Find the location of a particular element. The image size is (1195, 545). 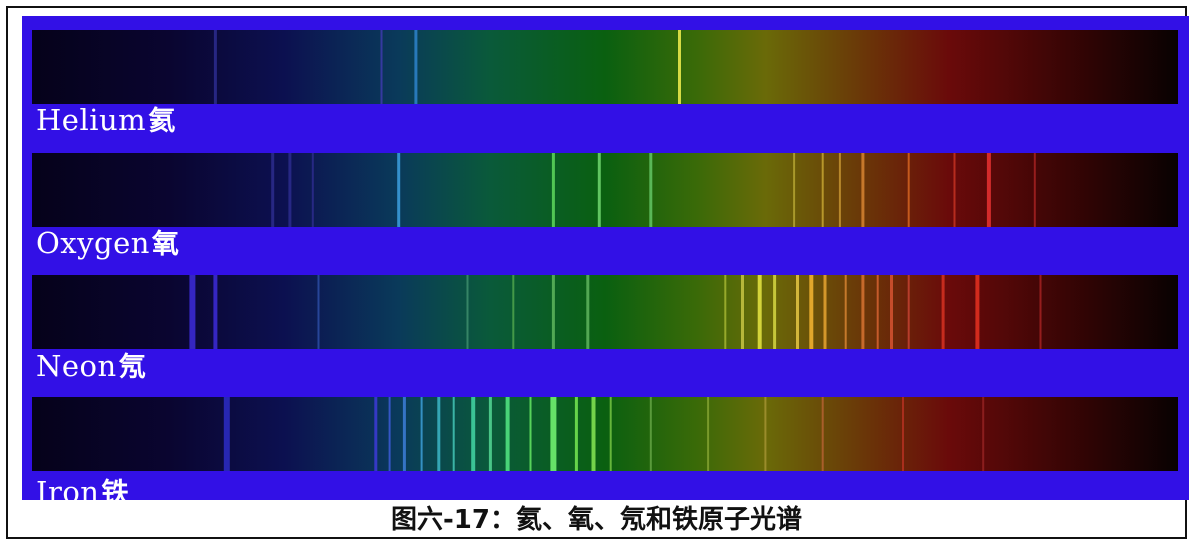

iron-spectrum-band is located at coordinates (605, 434).